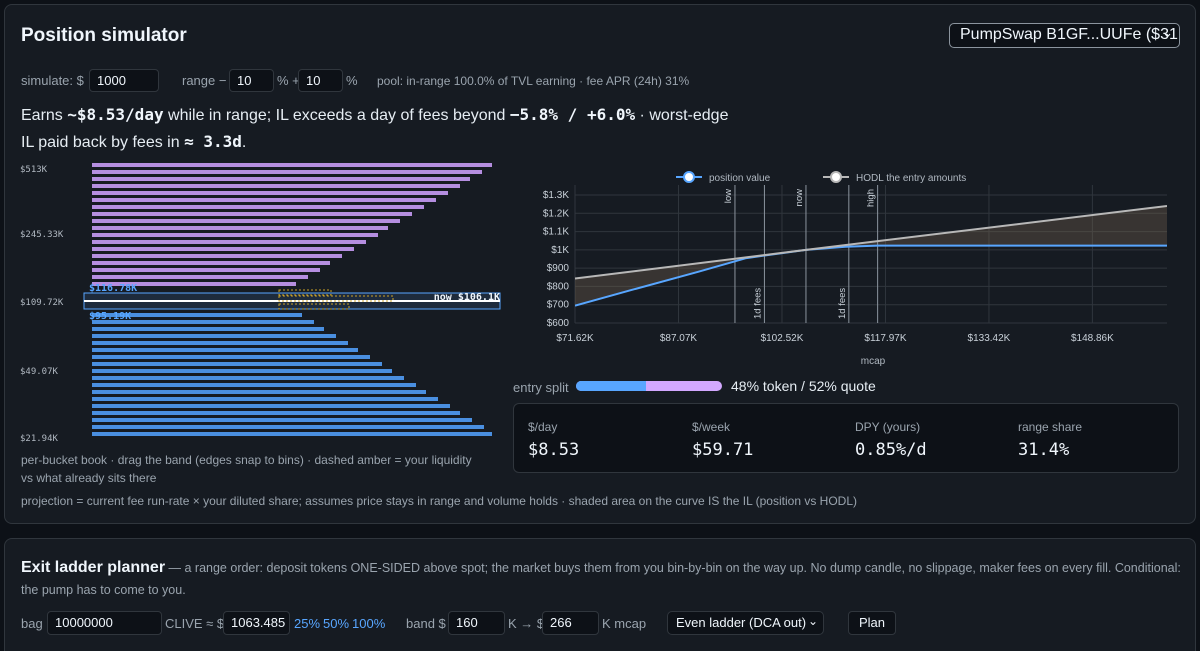 This screenshot has height=651, width=1200. Describe the element at coordinates (195, 623) in the screenshot. I see `token-label: CLIVE ≈ $` at that location.